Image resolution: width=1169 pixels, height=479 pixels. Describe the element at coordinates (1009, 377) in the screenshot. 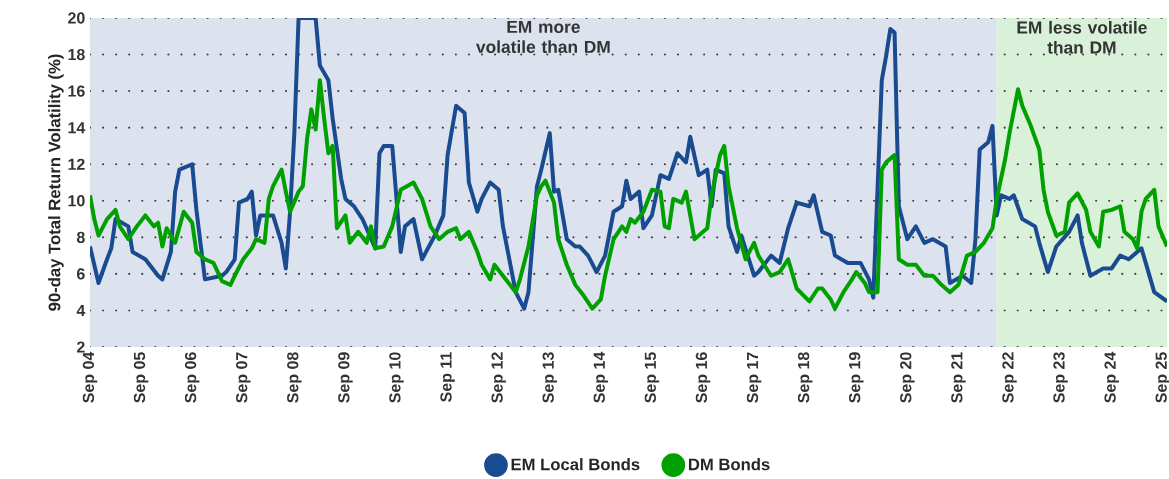

I see `x-tick-label: Sep 22` at that location.